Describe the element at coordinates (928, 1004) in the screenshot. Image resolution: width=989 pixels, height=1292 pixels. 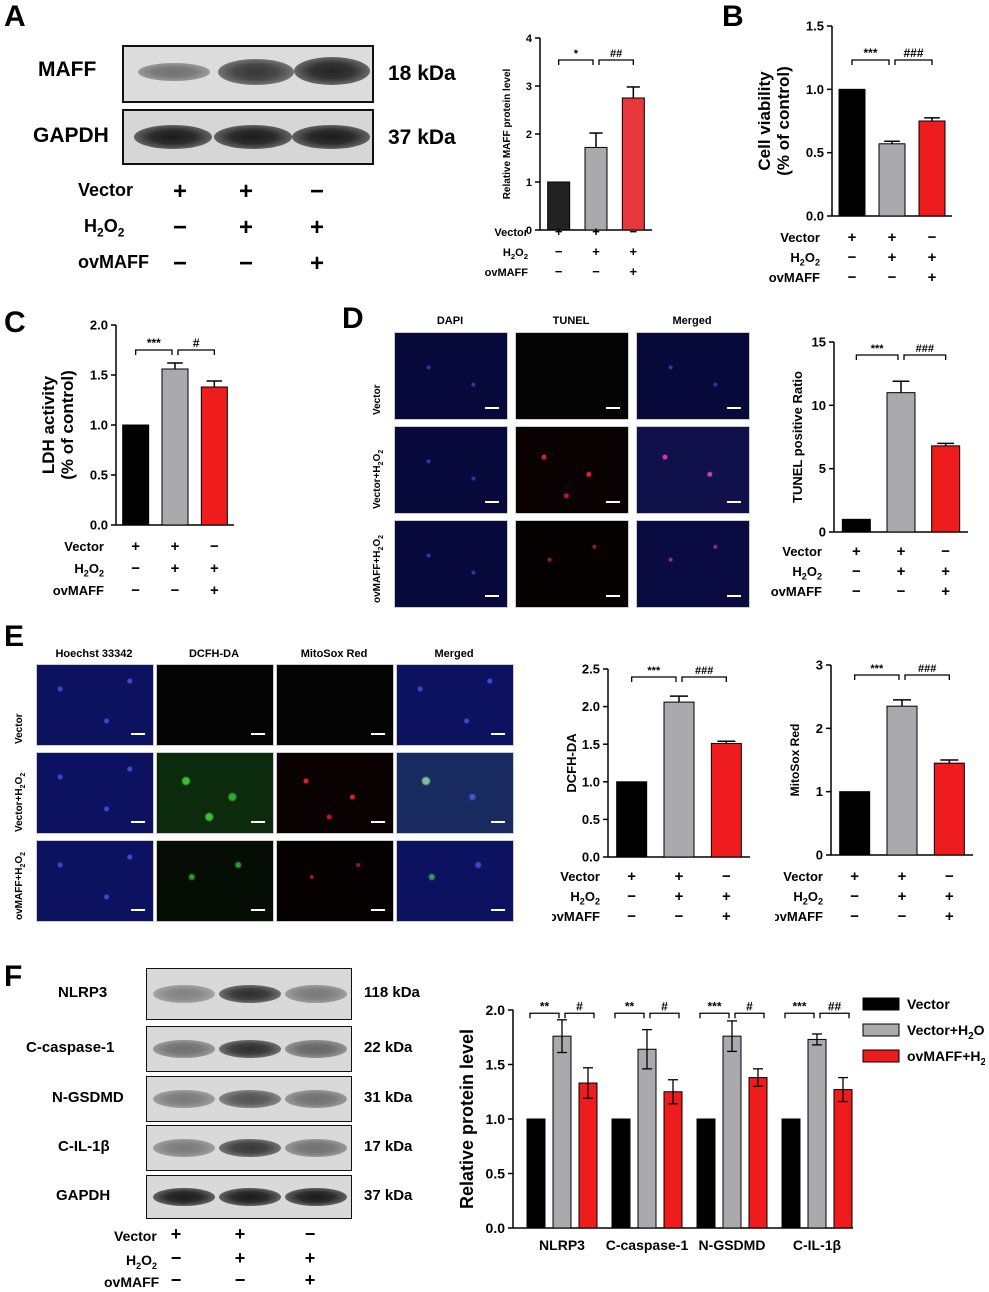
I see `legend-label: Vector` at that location.